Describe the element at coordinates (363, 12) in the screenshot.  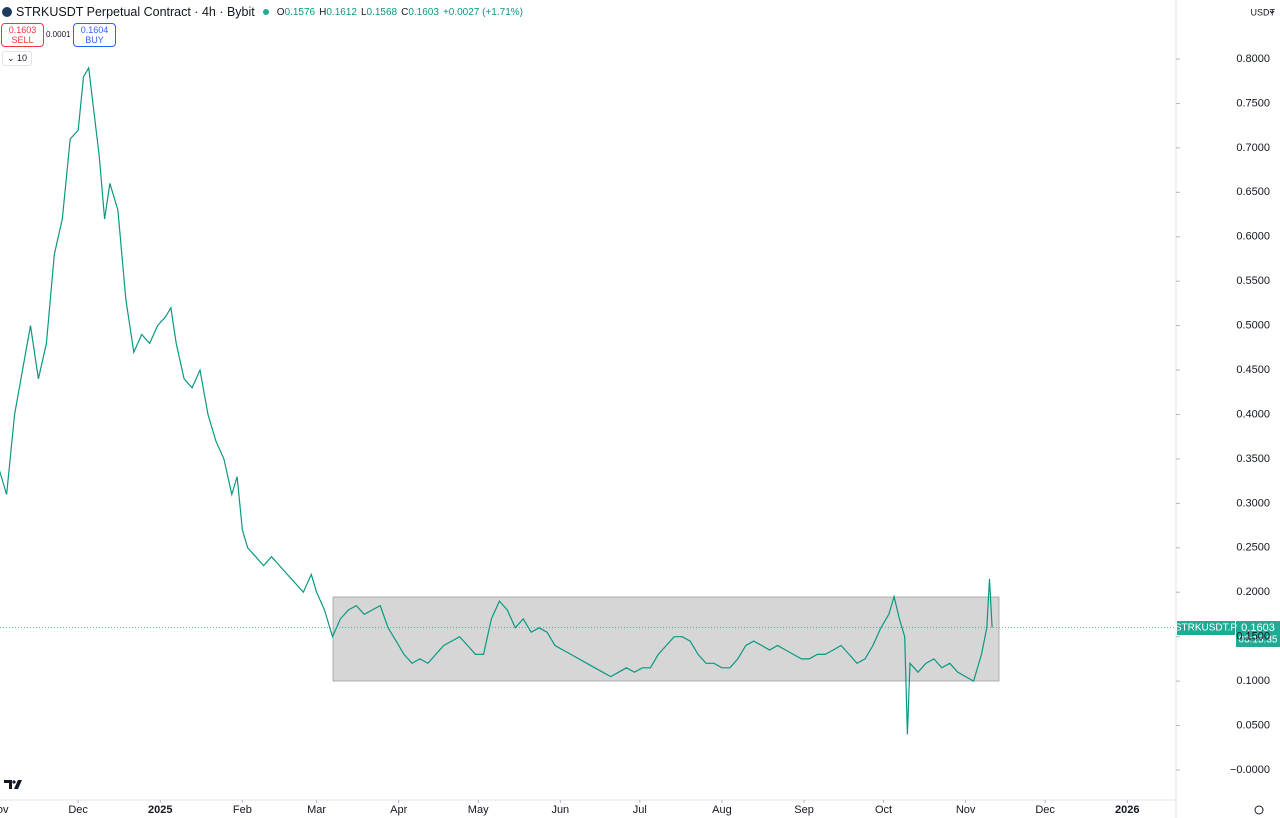
I see `ohlc-l-label: L` at that location.